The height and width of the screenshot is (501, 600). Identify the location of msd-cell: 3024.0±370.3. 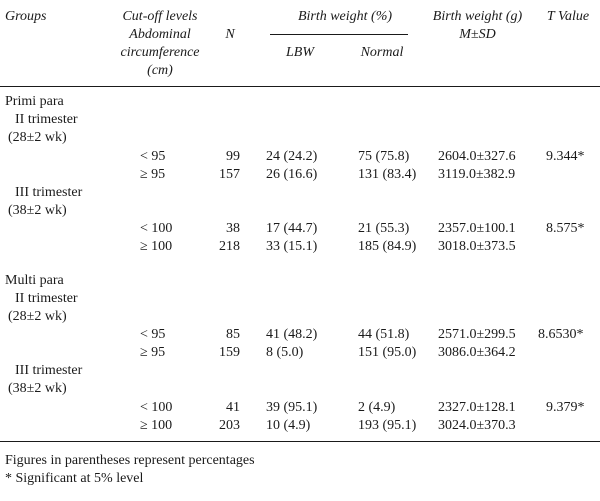
(477, 425).